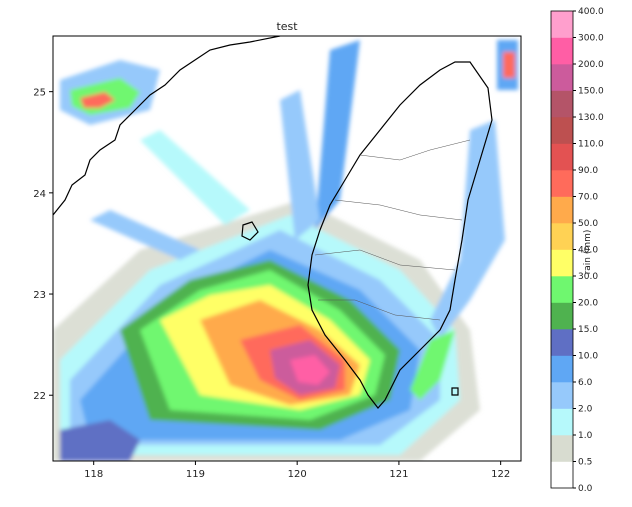  What do you see at coordinates (591, 118) in the screenshot?
I see `colorbar-label: 130.0` at bounding box center [591, 118].